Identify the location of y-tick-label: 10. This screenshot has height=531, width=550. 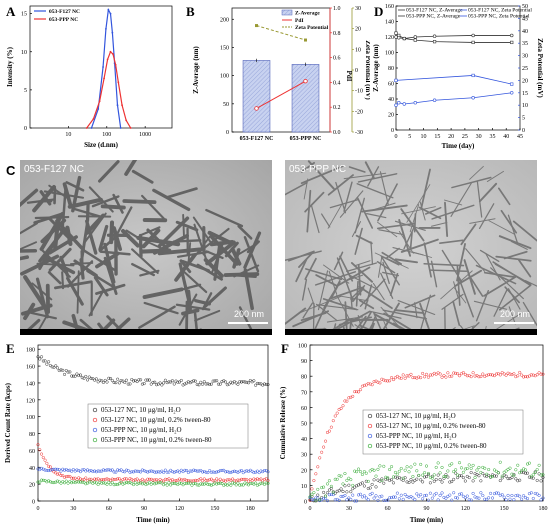
(24, 53).